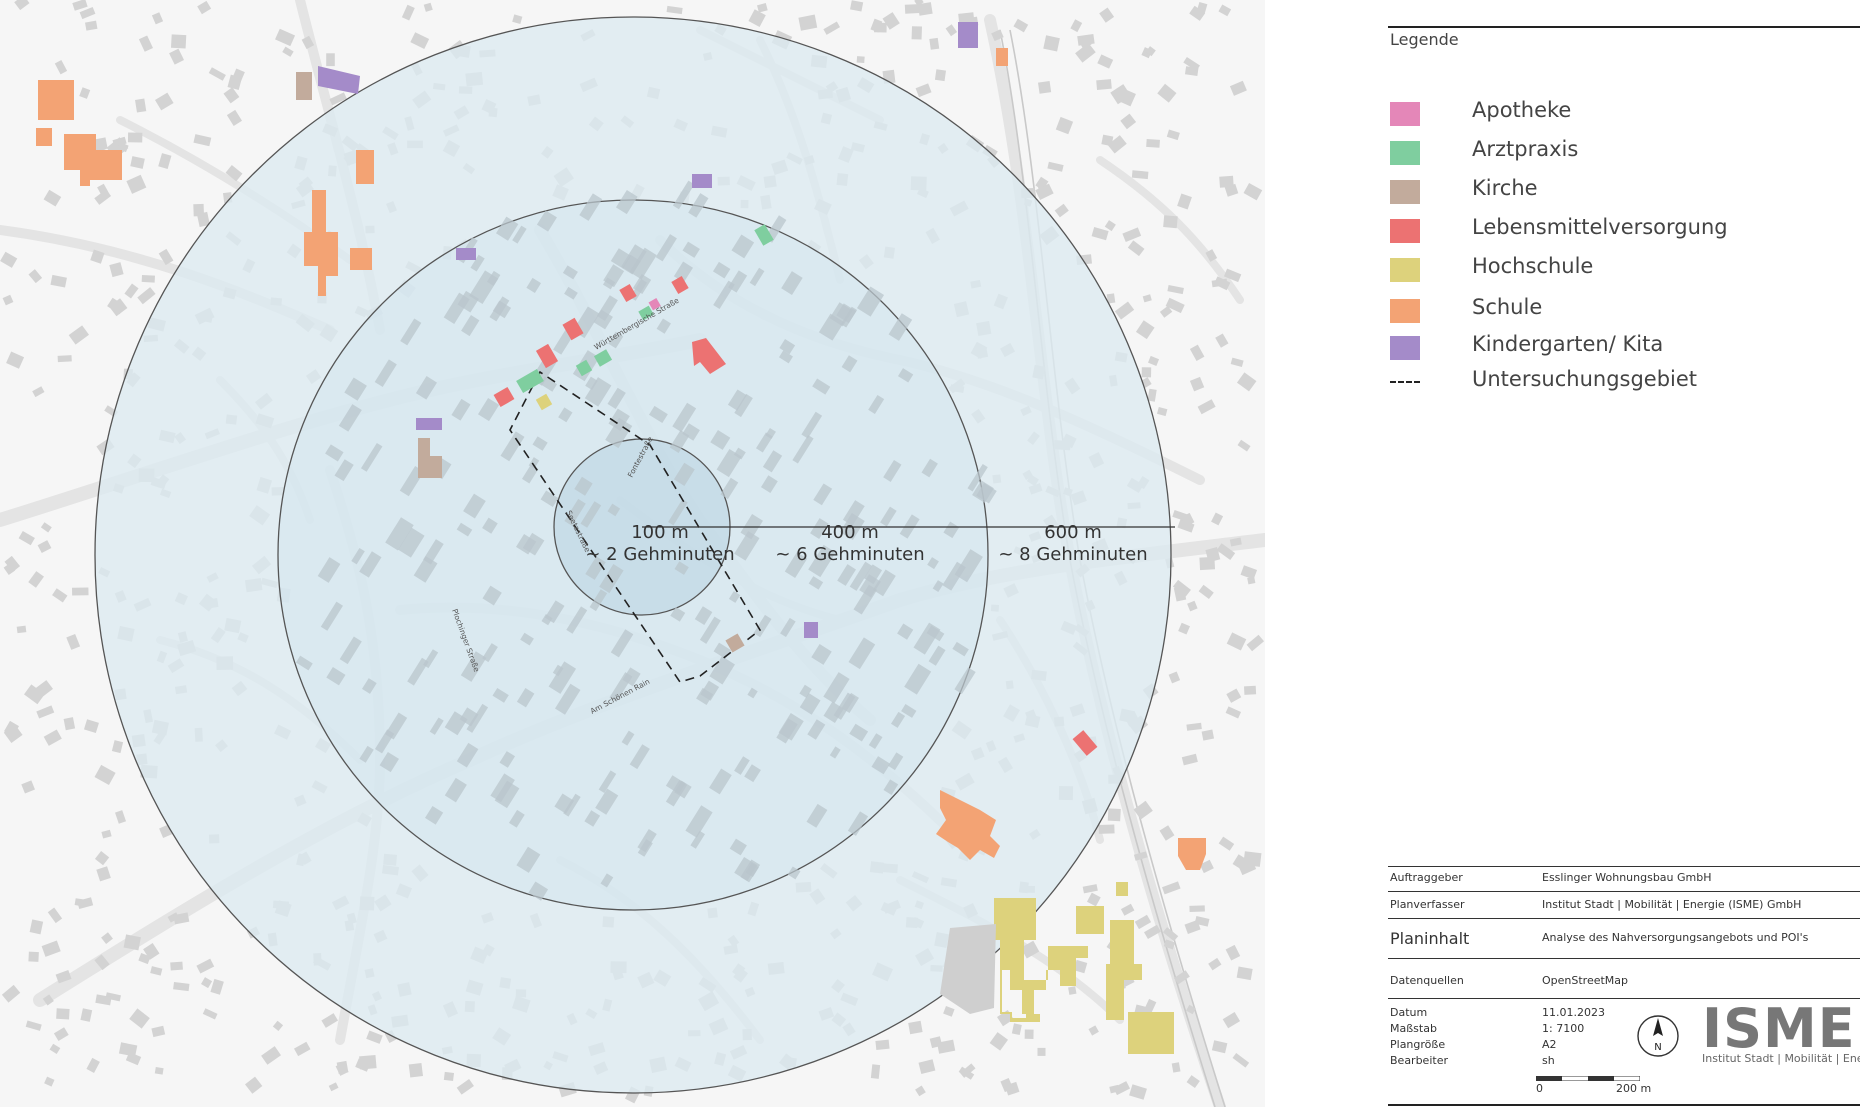 This screenshot has width=1860, height=1107. Describe the element at coordinates (361, 259) in the screenshot. I see `poi-schule` at that location.